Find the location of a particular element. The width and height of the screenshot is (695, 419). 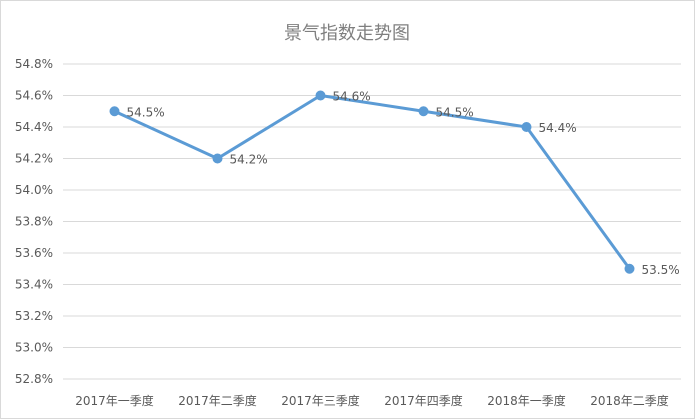

data-label: 54.6% is located at coordinates (352, 97).